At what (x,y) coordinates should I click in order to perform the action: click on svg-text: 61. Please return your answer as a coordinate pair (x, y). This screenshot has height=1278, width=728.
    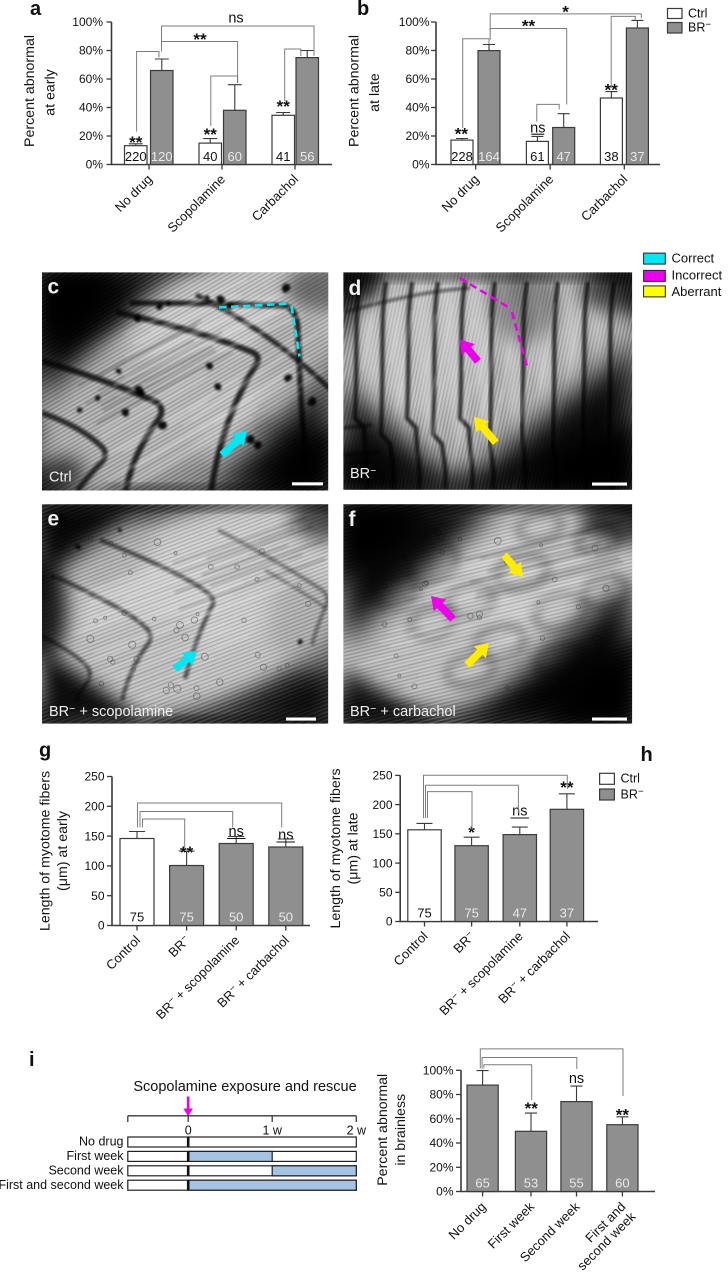
    Looking at the image, I should click on (537, 156).